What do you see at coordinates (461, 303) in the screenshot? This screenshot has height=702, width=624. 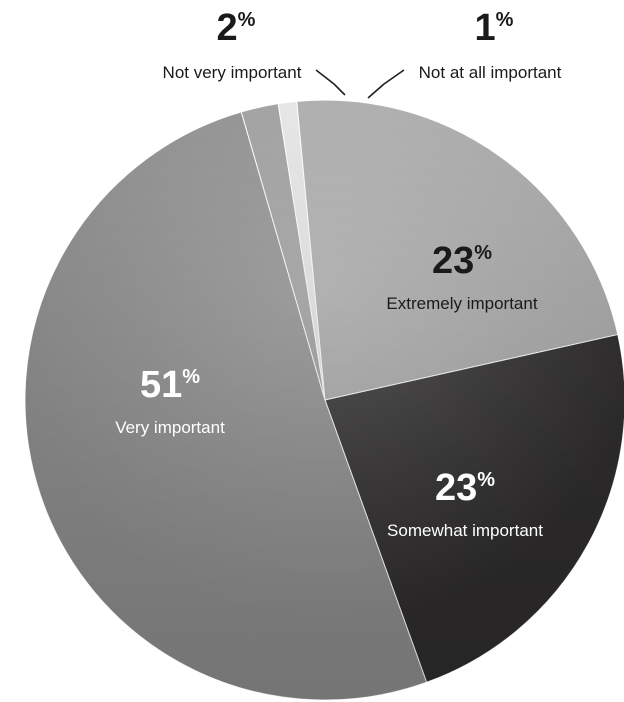 I see `slice-label-extremely-important: Extremely important` at bounding box center [461, 303].